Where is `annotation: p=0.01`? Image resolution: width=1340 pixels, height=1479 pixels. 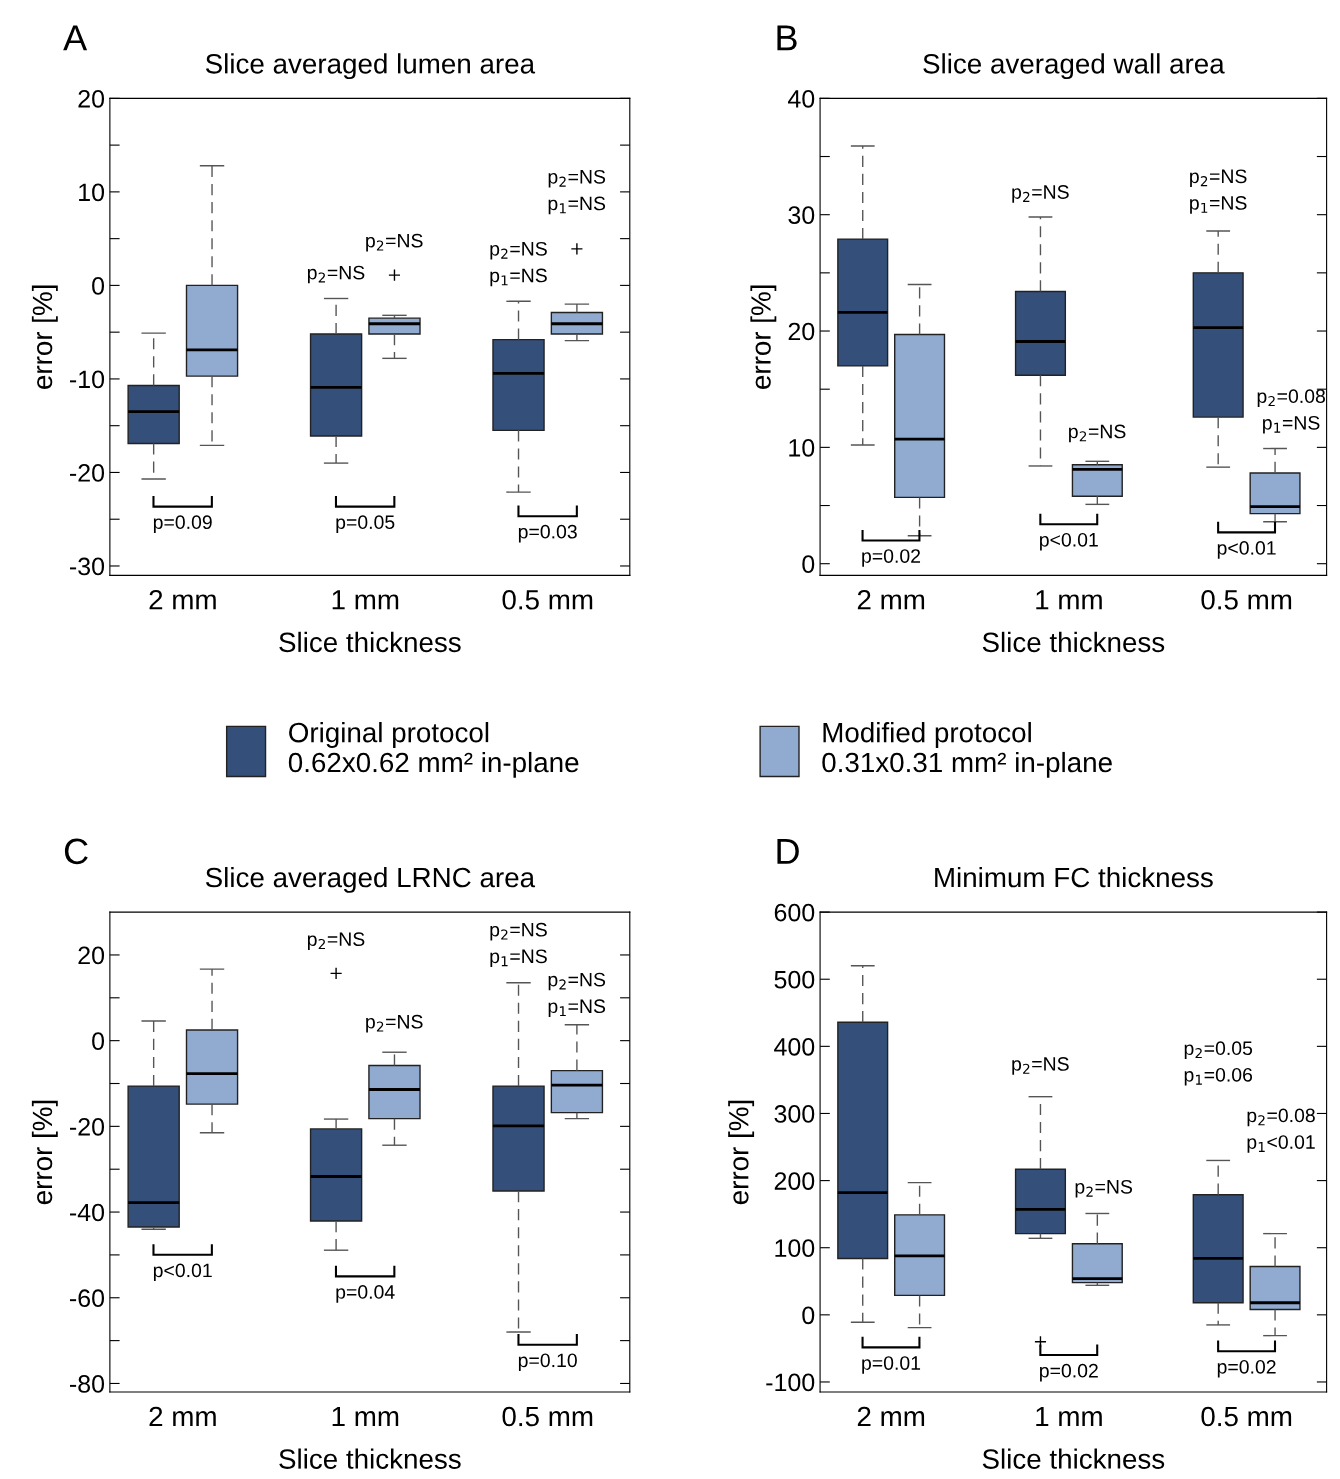 annotation: p=0.01 is located at coordinates (891, 1365).